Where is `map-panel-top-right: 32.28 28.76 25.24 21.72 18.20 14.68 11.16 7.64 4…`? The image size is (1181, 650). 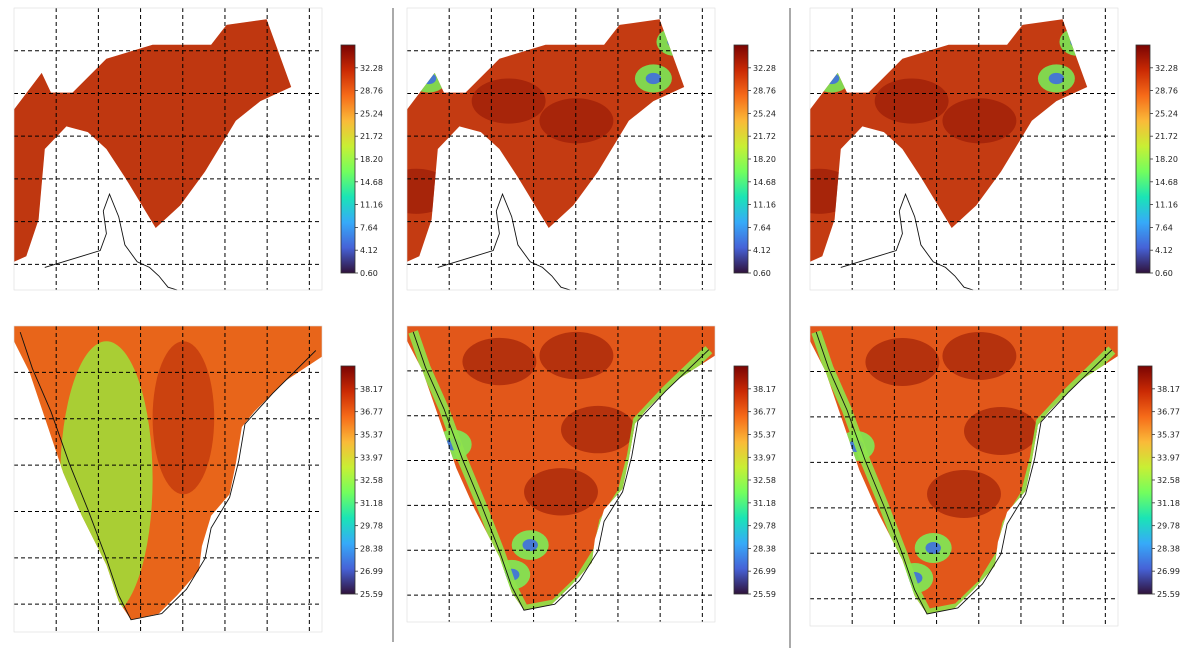 map-panel-top-right: 32.28 28.76 25.24 21.72 18.20 14.68 11.16 7.64 4… is located at coordinates (993, 149).